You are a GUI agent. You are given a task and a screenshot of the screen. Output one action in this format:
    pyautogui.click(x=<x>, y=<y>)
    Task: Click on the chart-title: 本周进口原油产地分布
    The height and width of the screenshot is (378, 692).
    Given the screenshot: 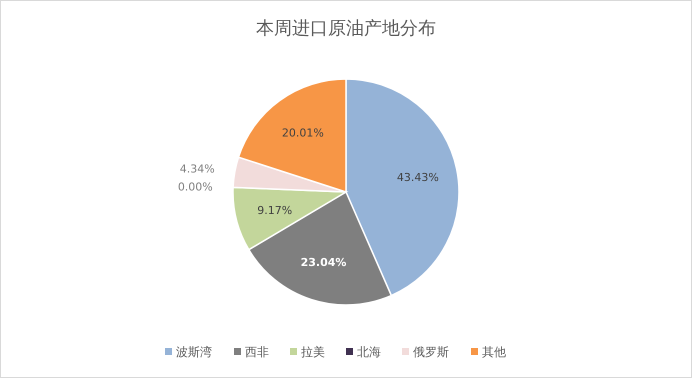 What is the action you would take?
    pyautogui.click(x=346, y=28)
    